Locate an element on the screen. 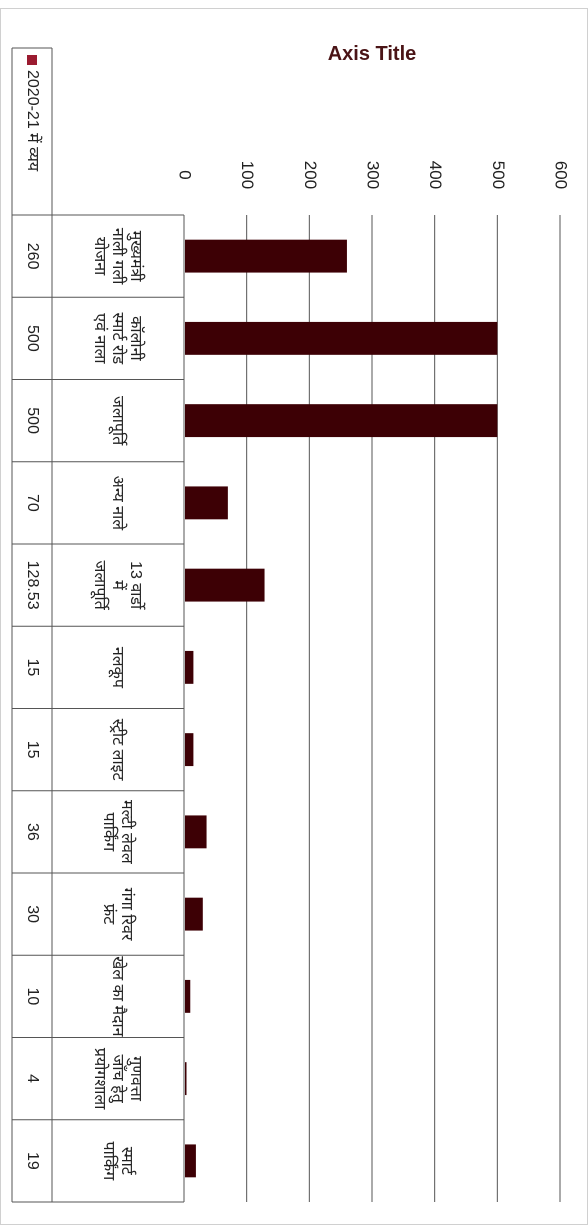  data-label: 4 is located at coordinates (32, 1078).